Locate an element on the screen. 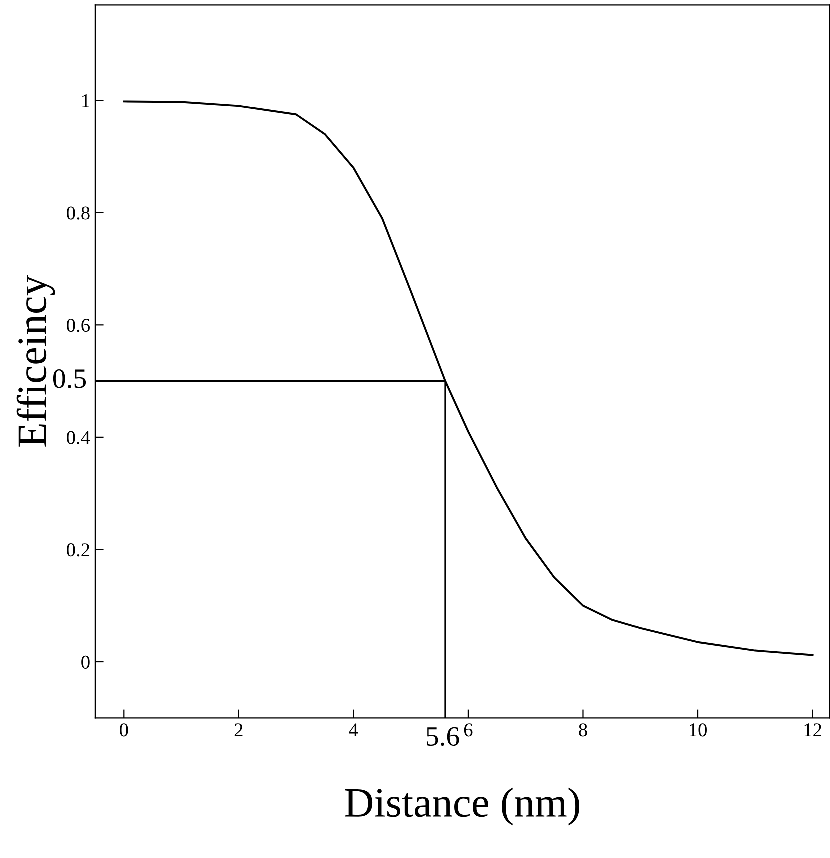  y-tick-label: 0 is located at coordinates (86, 662).